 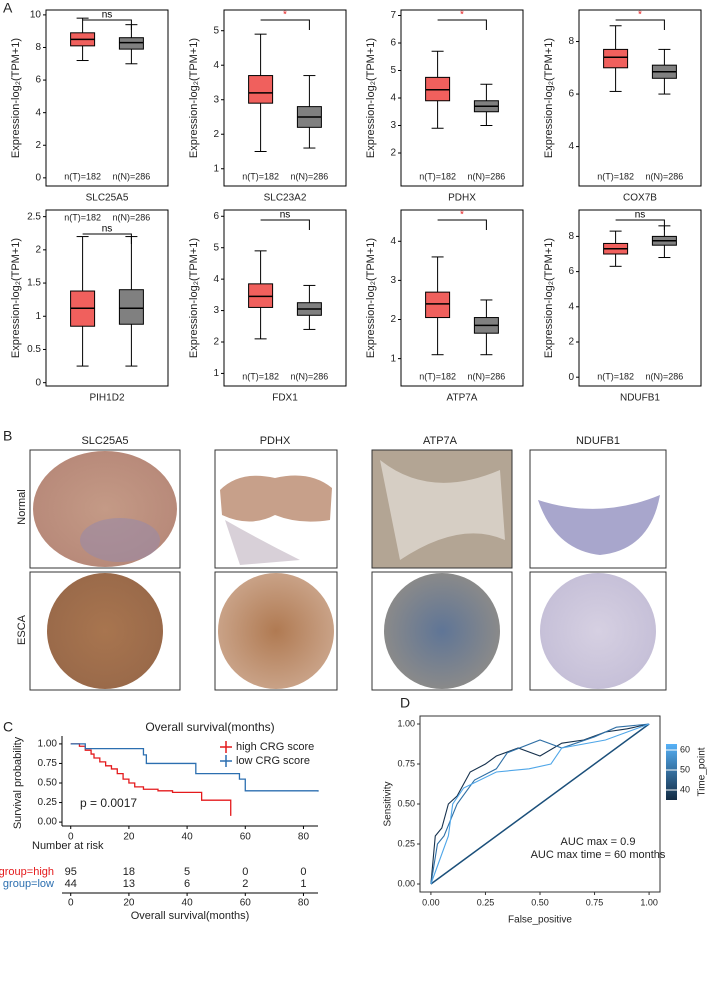 What do you see at coordinates (38, 316) in the screenshot?
I see `y-tick-label: 1` at bounding box center [38, 316].